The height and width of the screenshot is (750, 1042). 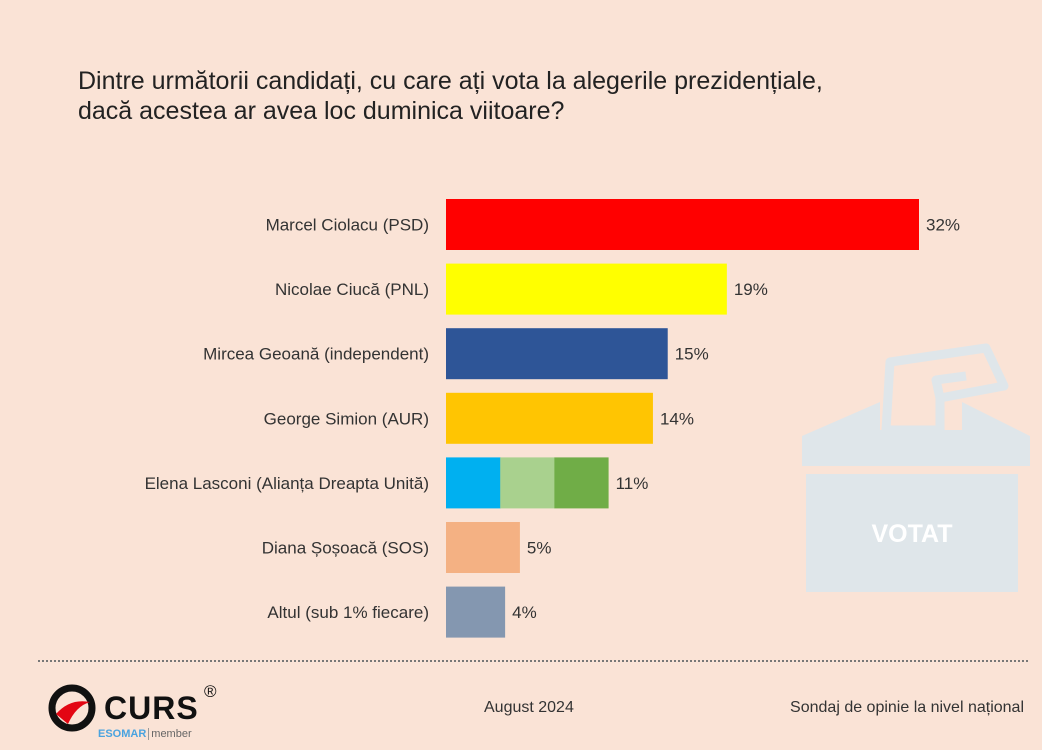 I want to click on category-label-1: Nicolae Ciucă (PNL), so click(x=352, y=289).